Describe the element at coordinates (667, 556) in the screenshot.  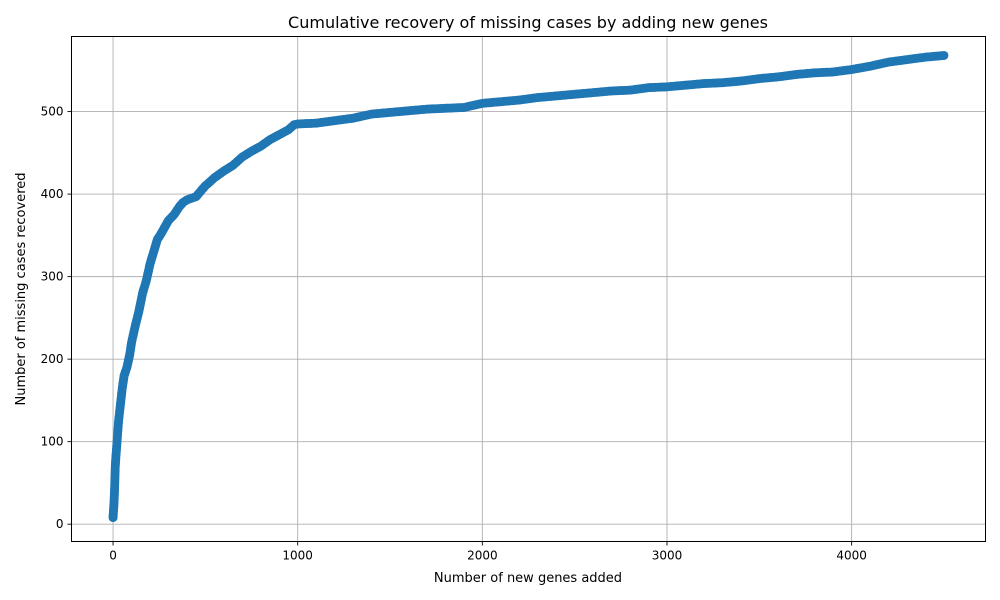
I see `x-tick-label: 3000` at that location.